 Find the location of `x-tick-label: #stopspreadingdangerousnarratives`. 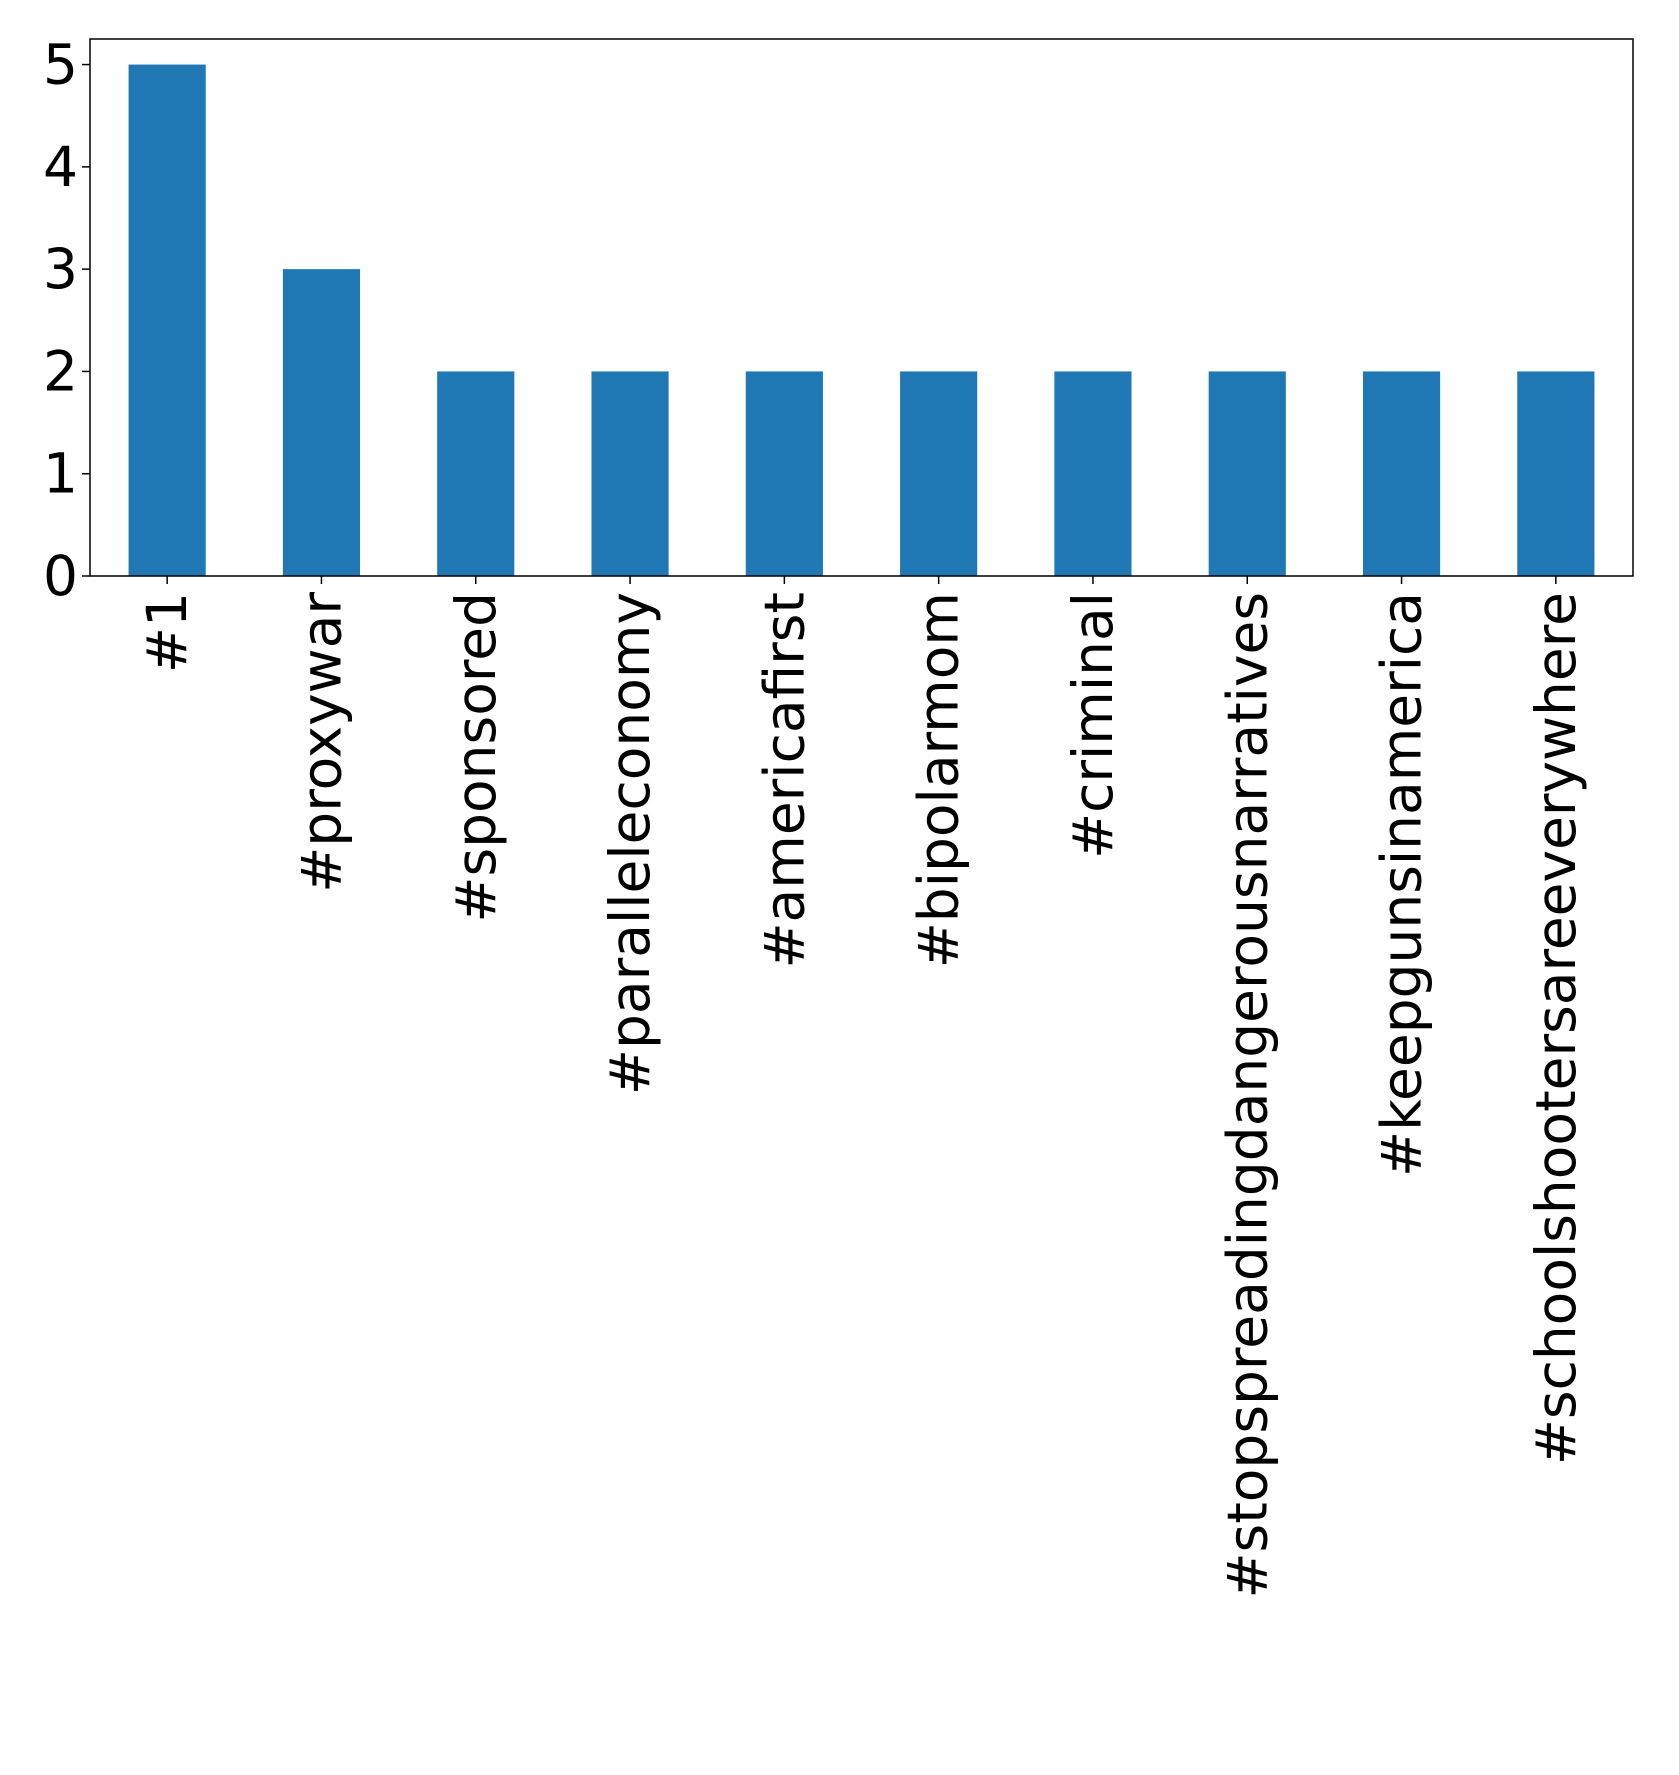

x-tick-label: #stopspreadingdangerousnarratives is located at coordinates (1247, 1095).